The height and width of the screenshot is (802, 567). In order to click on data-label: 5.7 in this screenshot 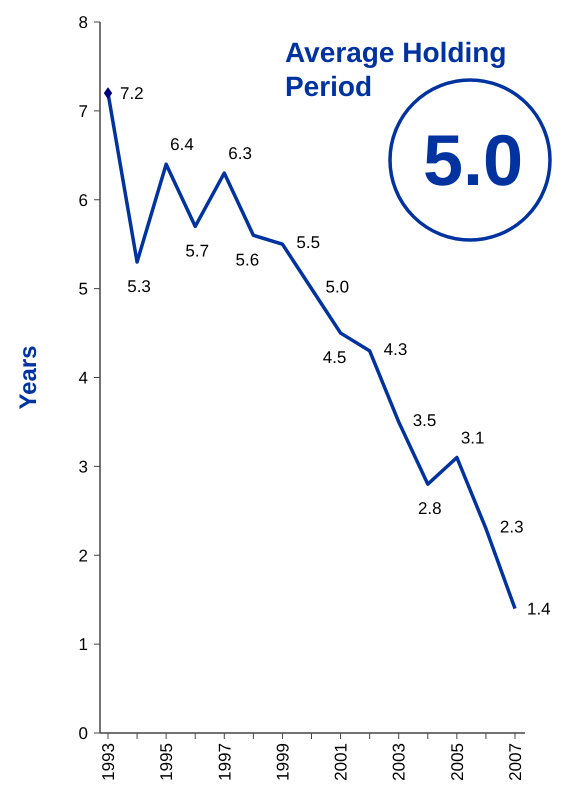, I will do `click(197, 250)`.